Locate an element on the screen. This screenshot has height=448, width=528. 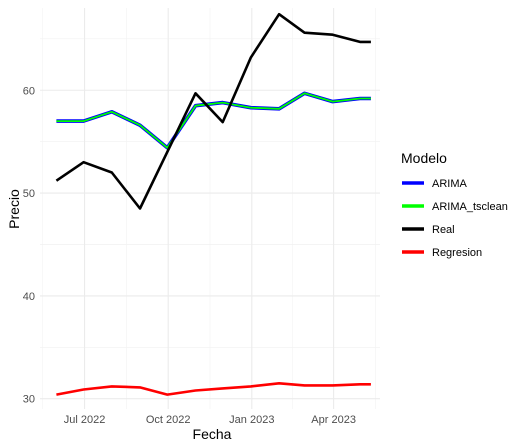
y-tick-label: 60 is located at coordinates (29, 91).